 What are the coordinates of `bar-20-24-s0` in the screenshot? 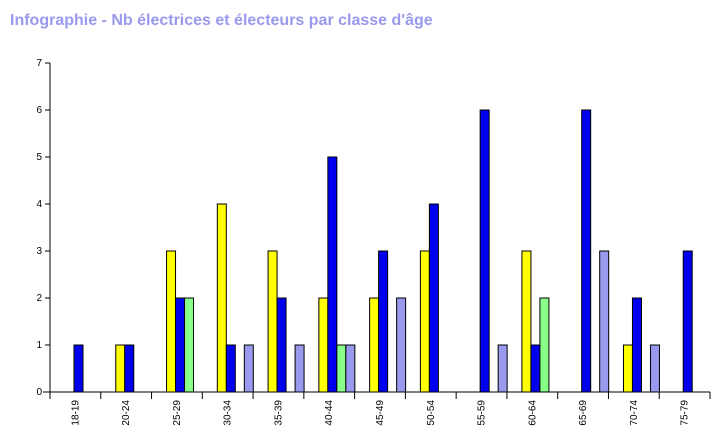 It's located at (120, 368).